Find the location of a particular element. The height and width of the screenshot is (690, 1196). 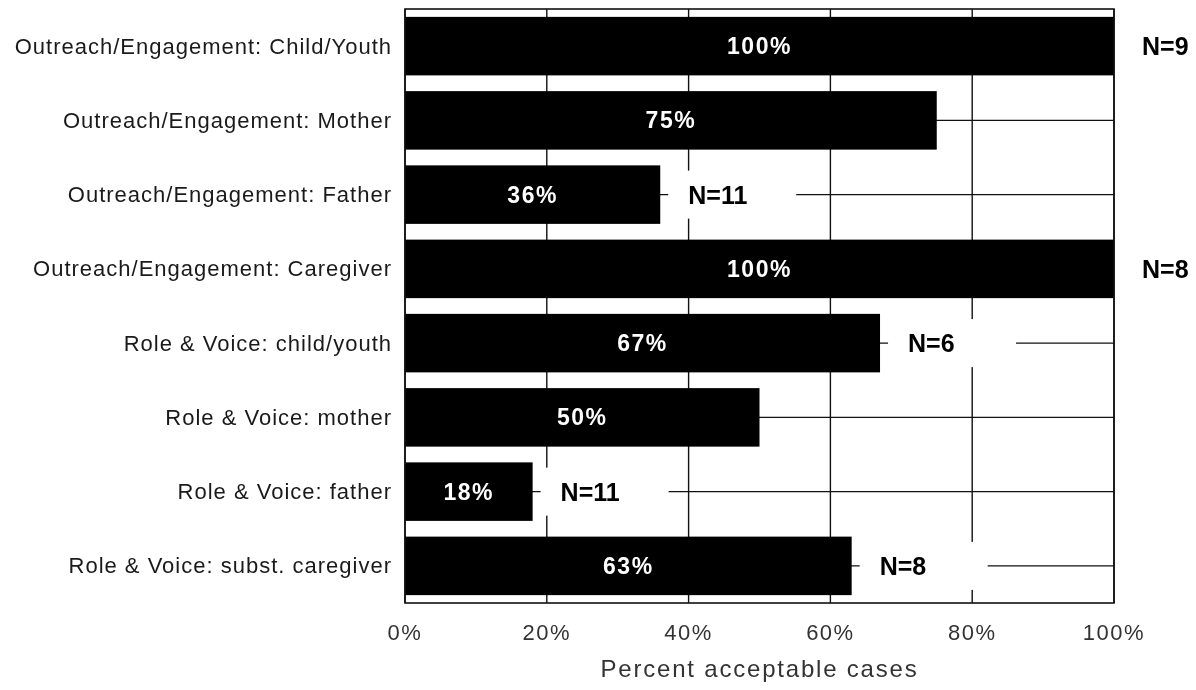

data-label: 63% is located at coordinates (628, 565).